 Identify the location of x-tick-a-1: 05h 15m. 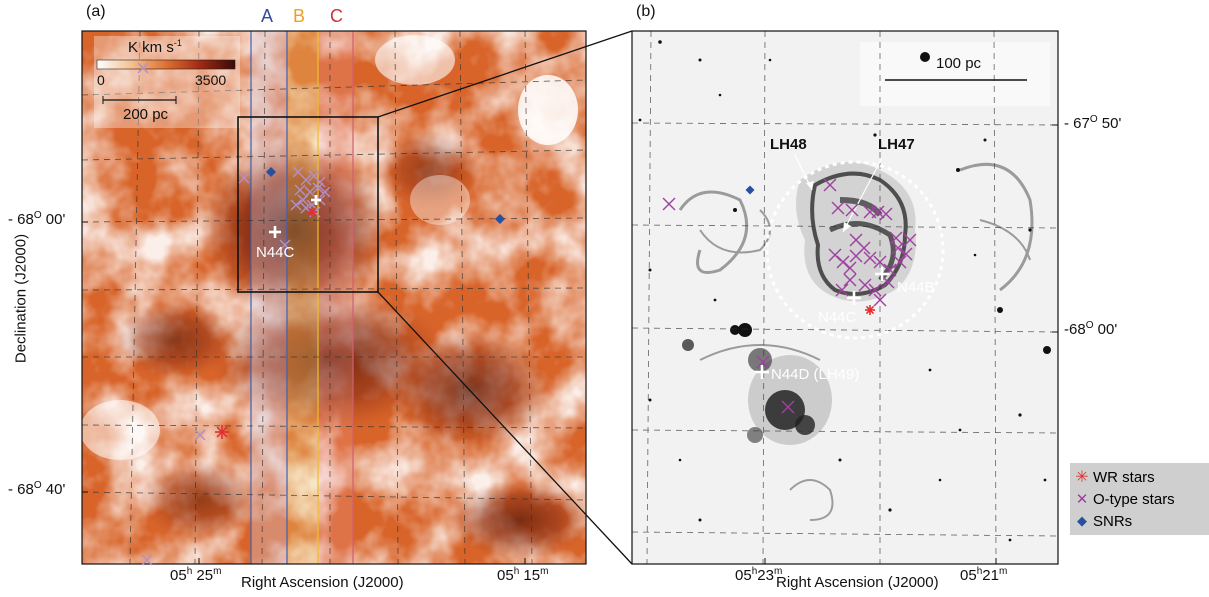
(522, 575).